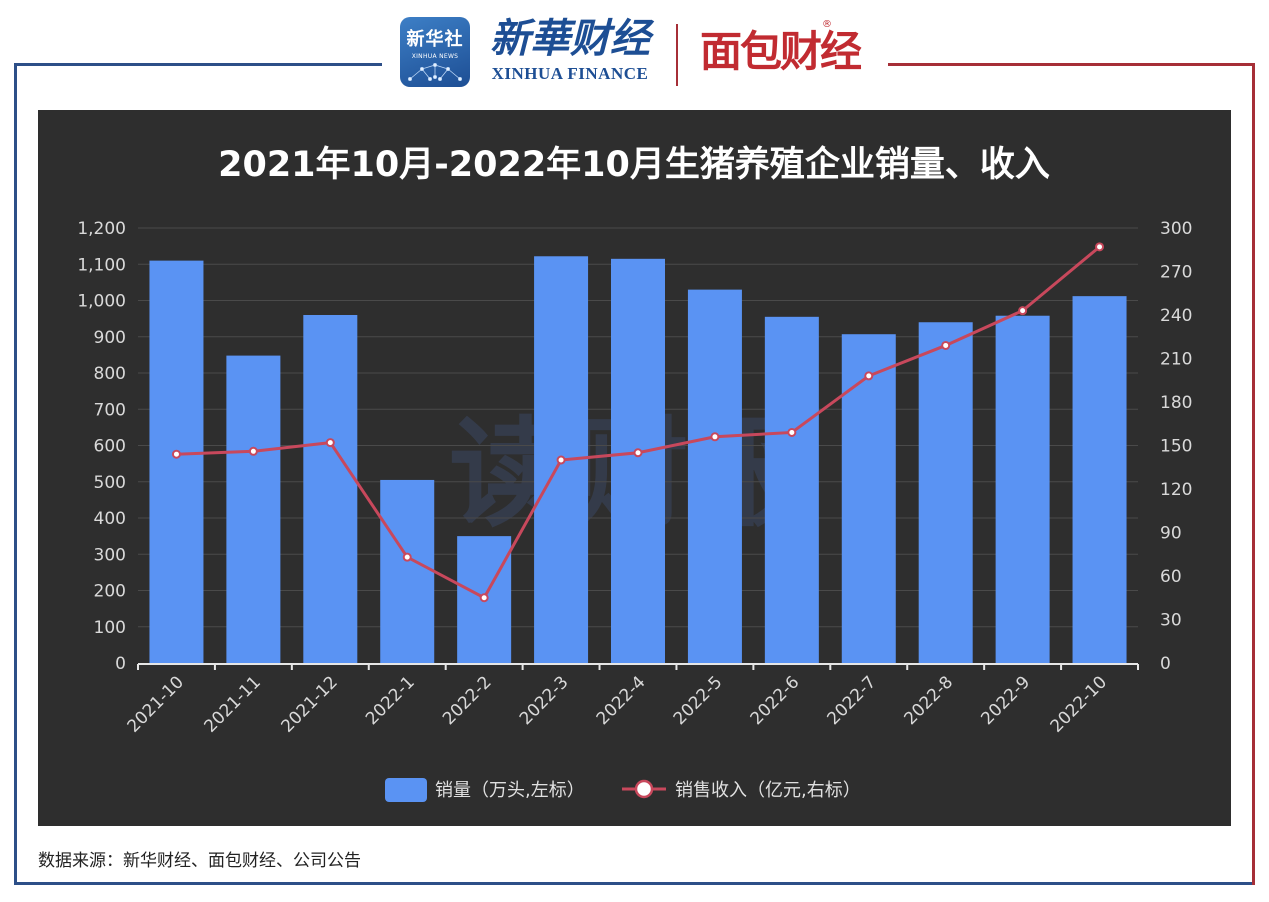  What do you see at coordinates (827, 24) in the screenshot?
I see `registered-mark: ®` at bounding box center [827, 24].